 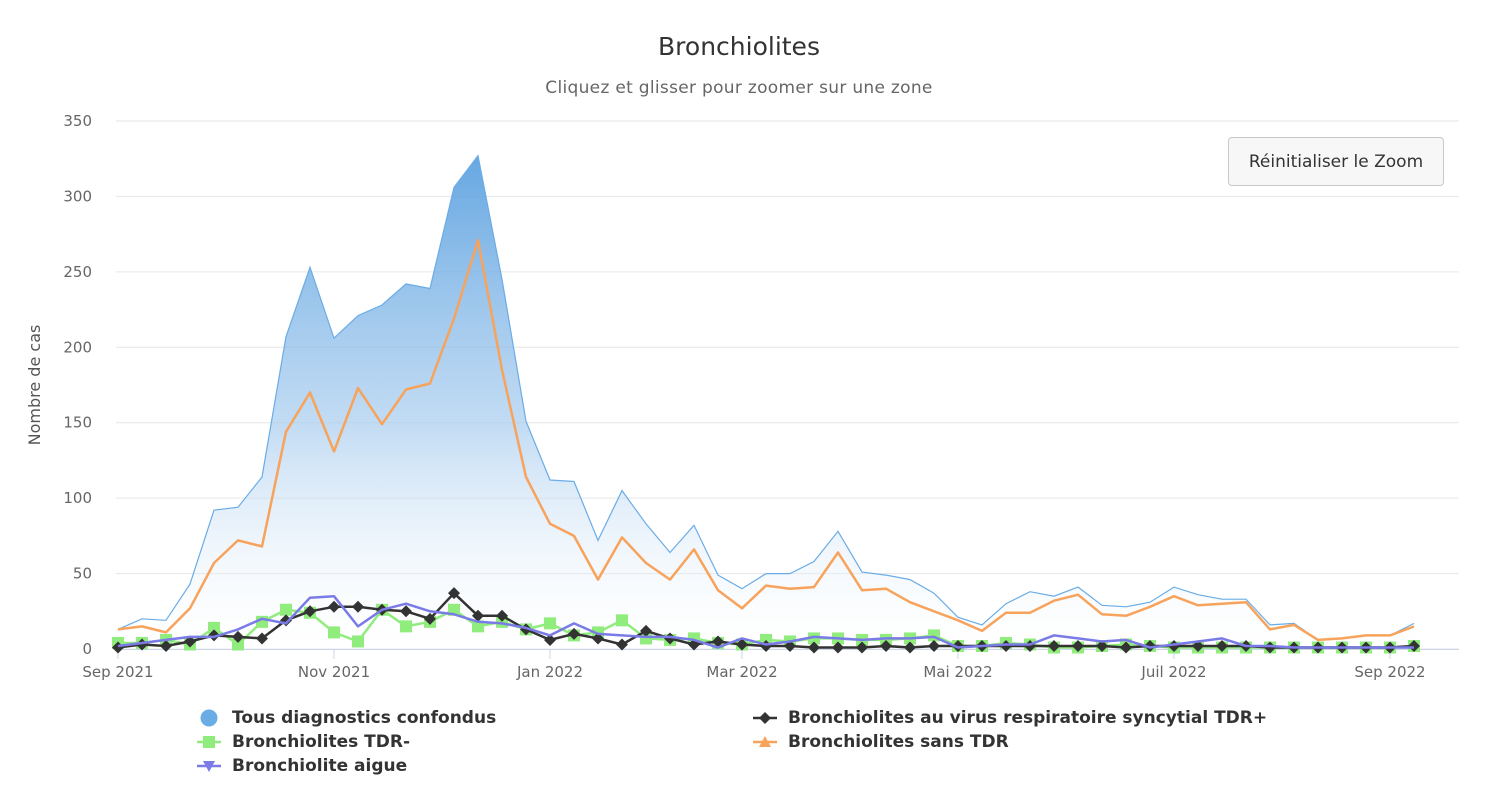 I want to click on y-tick-label: 150, so click(x=77, y=423).